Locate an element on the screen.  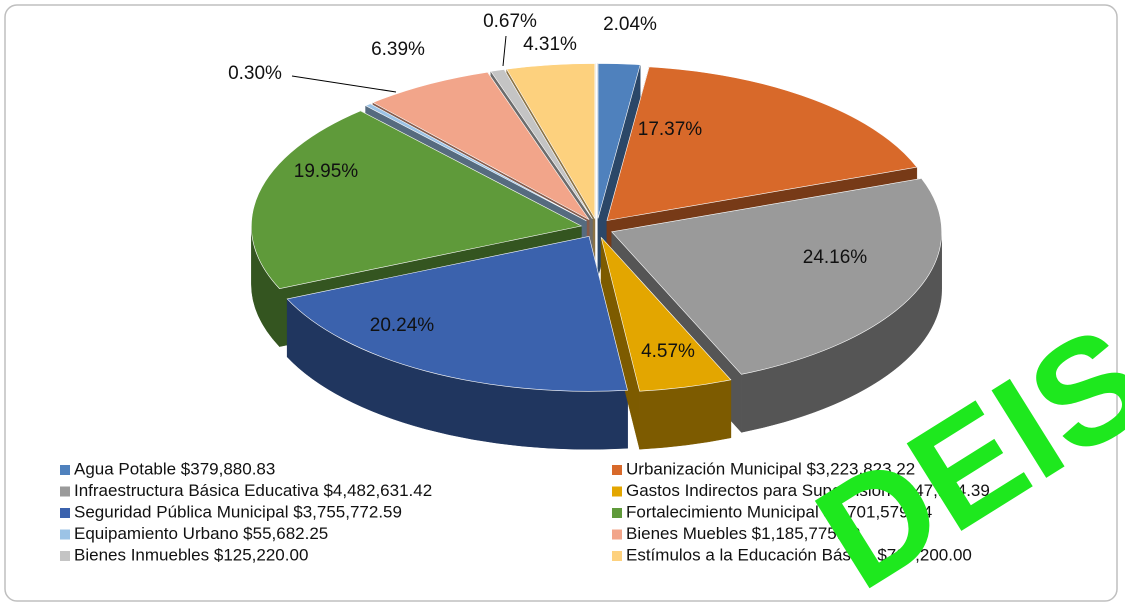
legend-label: Urbanización Municipal $3,223,823.22 is located at coordinates (770, 468).